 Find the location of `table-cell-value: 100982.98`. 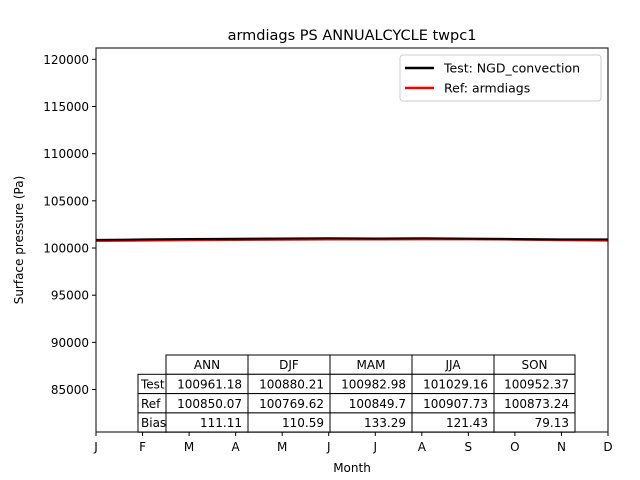

table-cell-value: 100982.98 is located at coordinates (373, 384).